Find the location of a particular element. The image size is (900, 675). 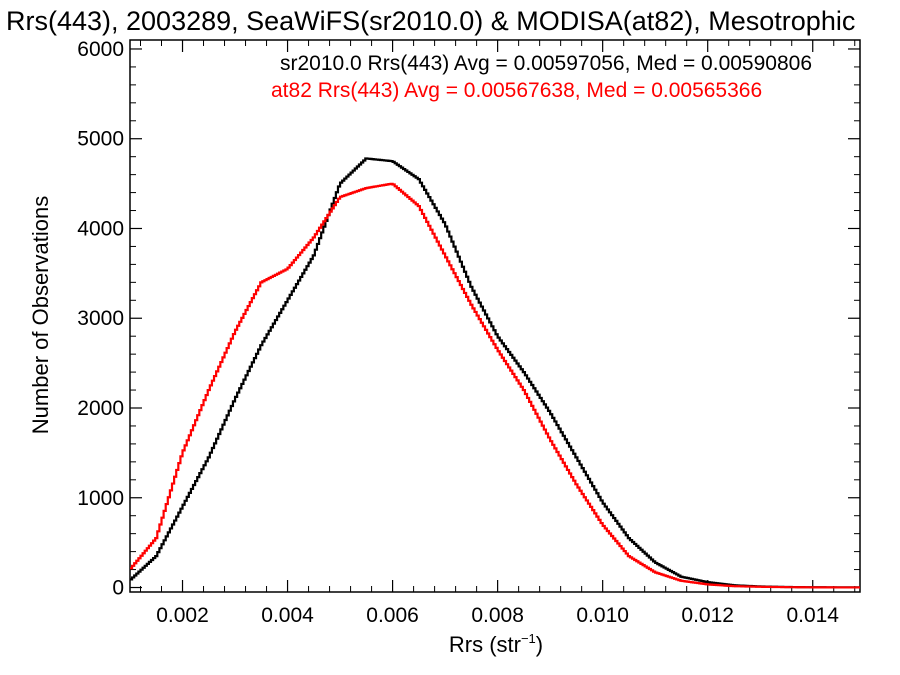

y-tick-label: 3000 is located at coordinates (100, 318).